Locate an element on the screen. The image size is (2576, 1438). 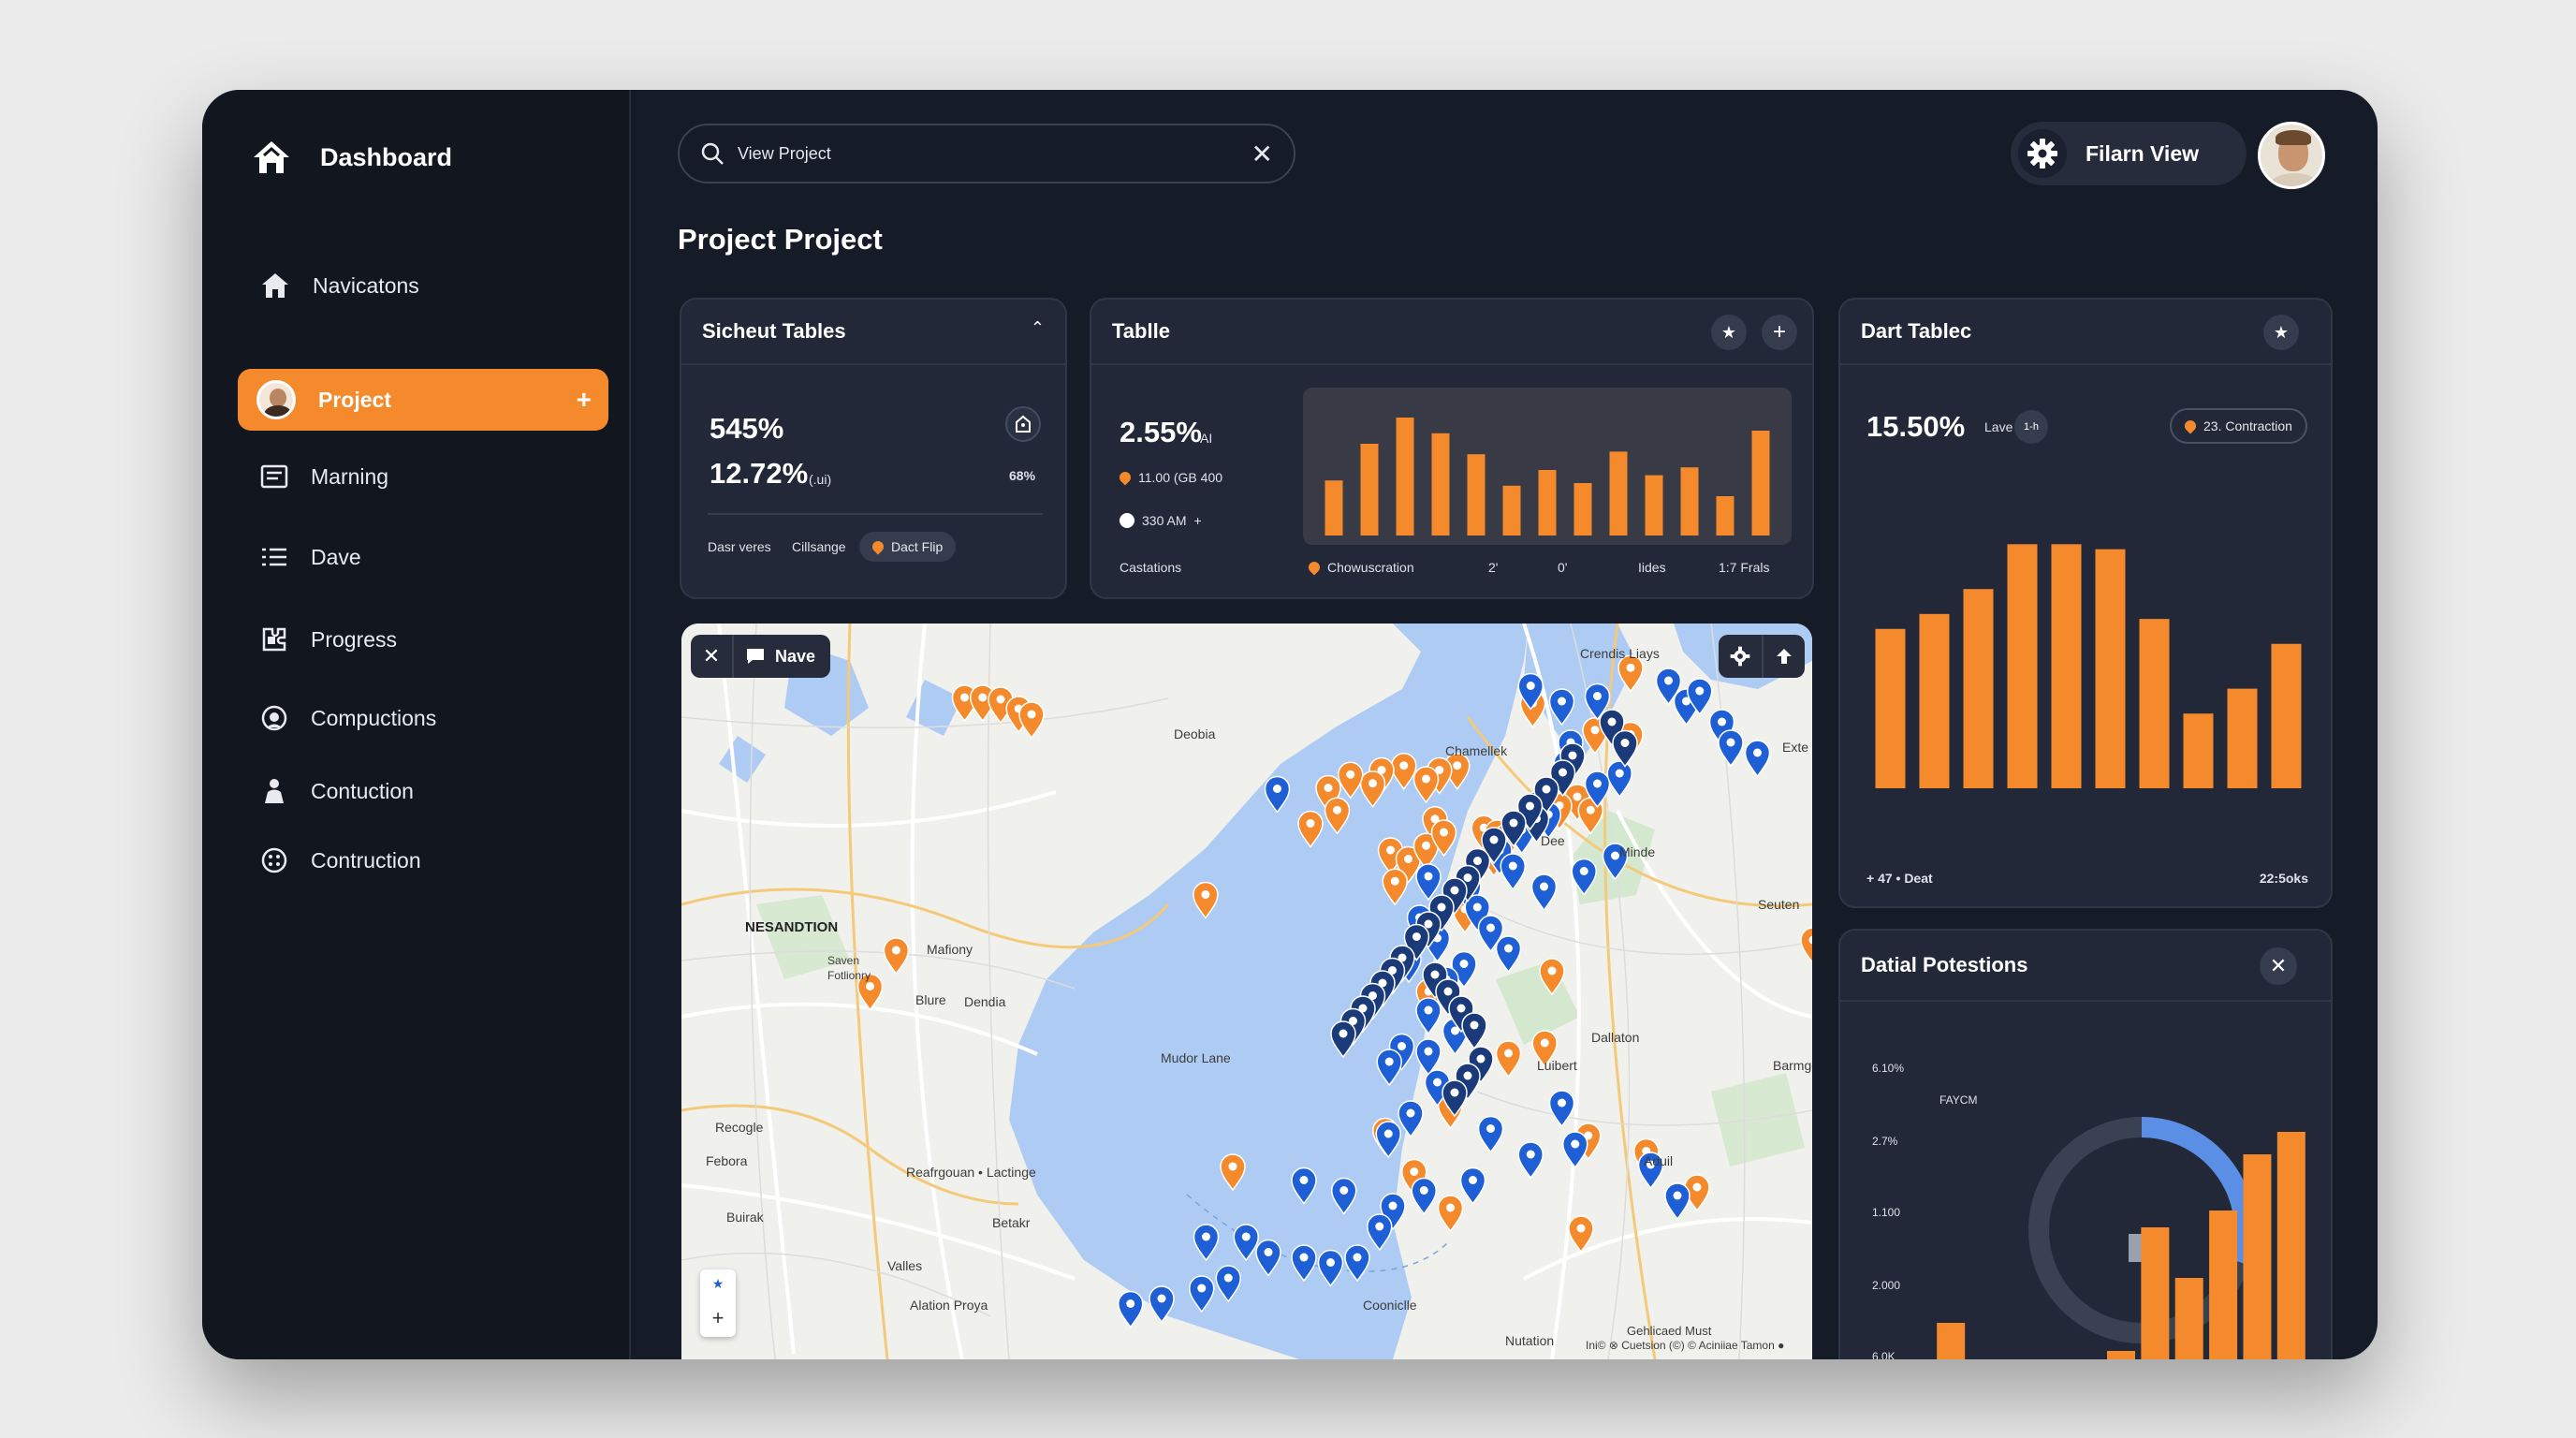
add-button: + is located at coordinates (1779, 332).